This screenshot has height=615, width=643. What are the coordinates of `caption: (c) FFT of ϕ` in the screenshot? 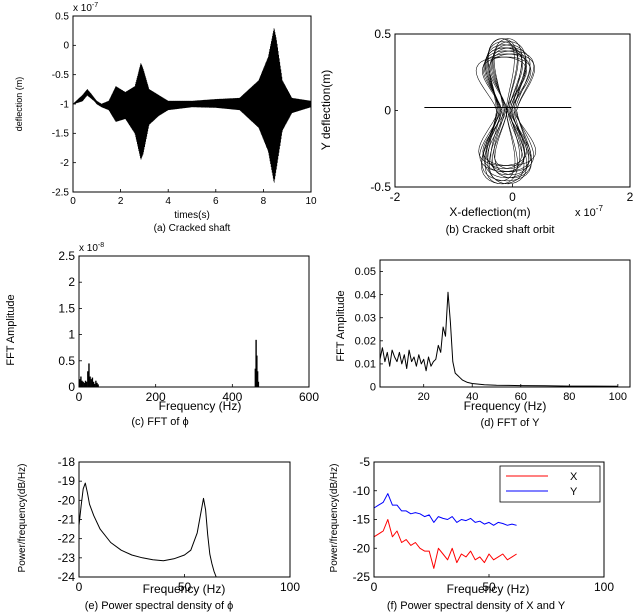 It's located at (159, 422).